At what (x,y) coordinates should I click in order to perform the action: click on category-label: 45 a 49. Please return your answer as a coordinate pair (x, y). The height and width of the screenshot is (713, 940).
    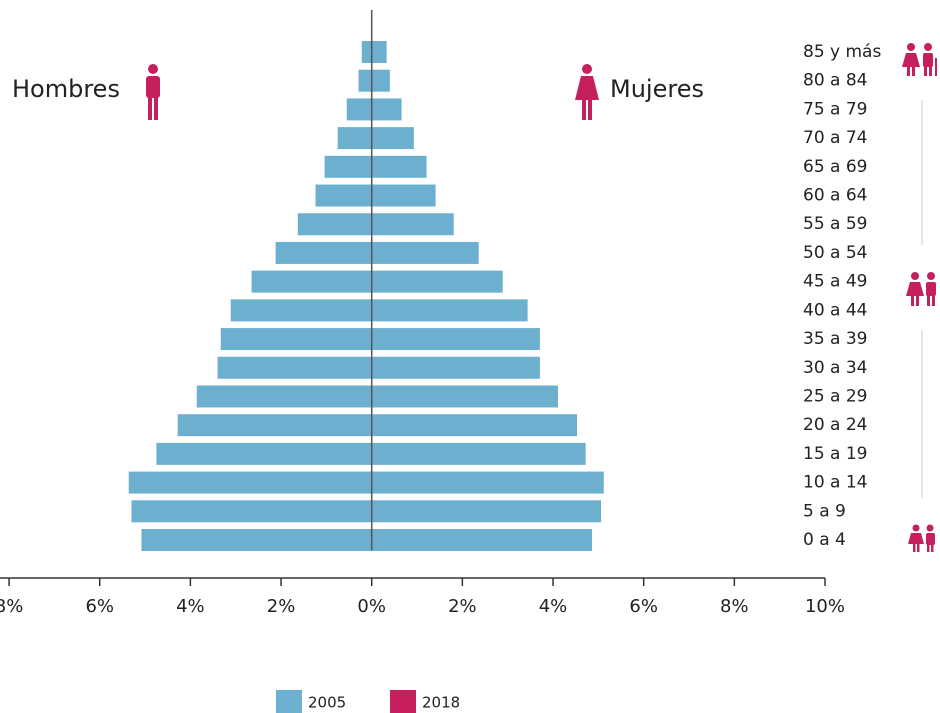
    Looking at the image, I should click on (835, 282).